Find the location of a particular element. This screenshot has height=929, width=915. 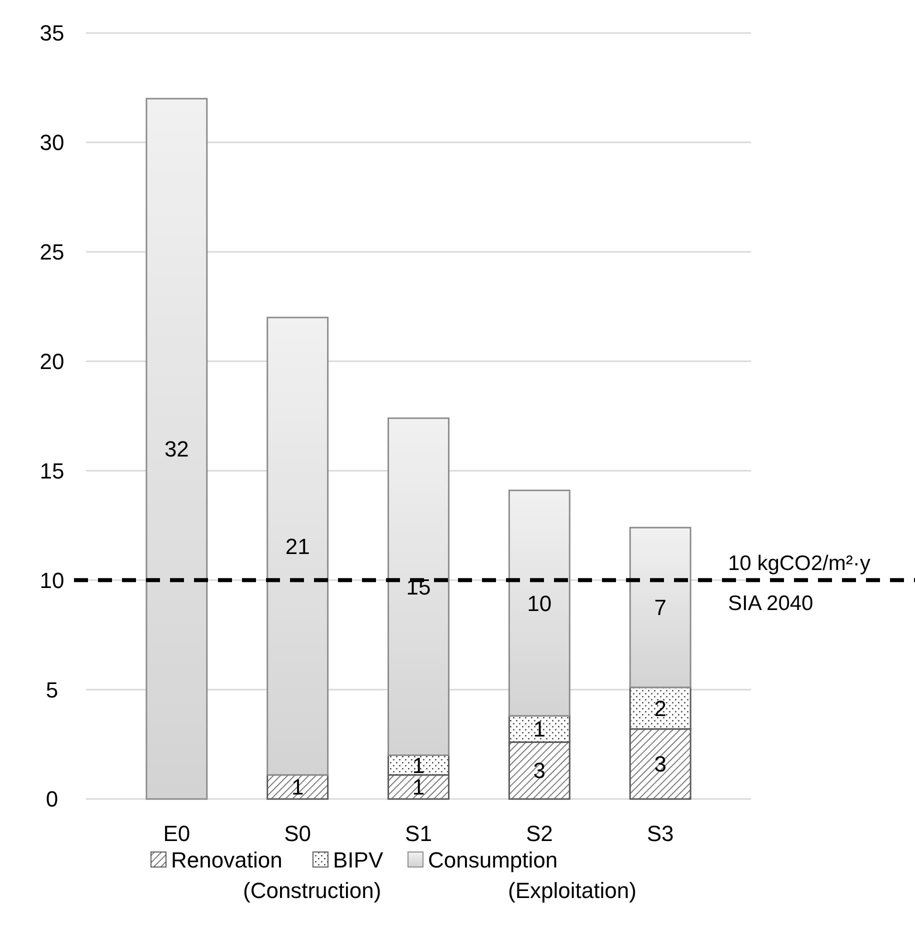

data-label: 32 is located at coordinates (176, 449).